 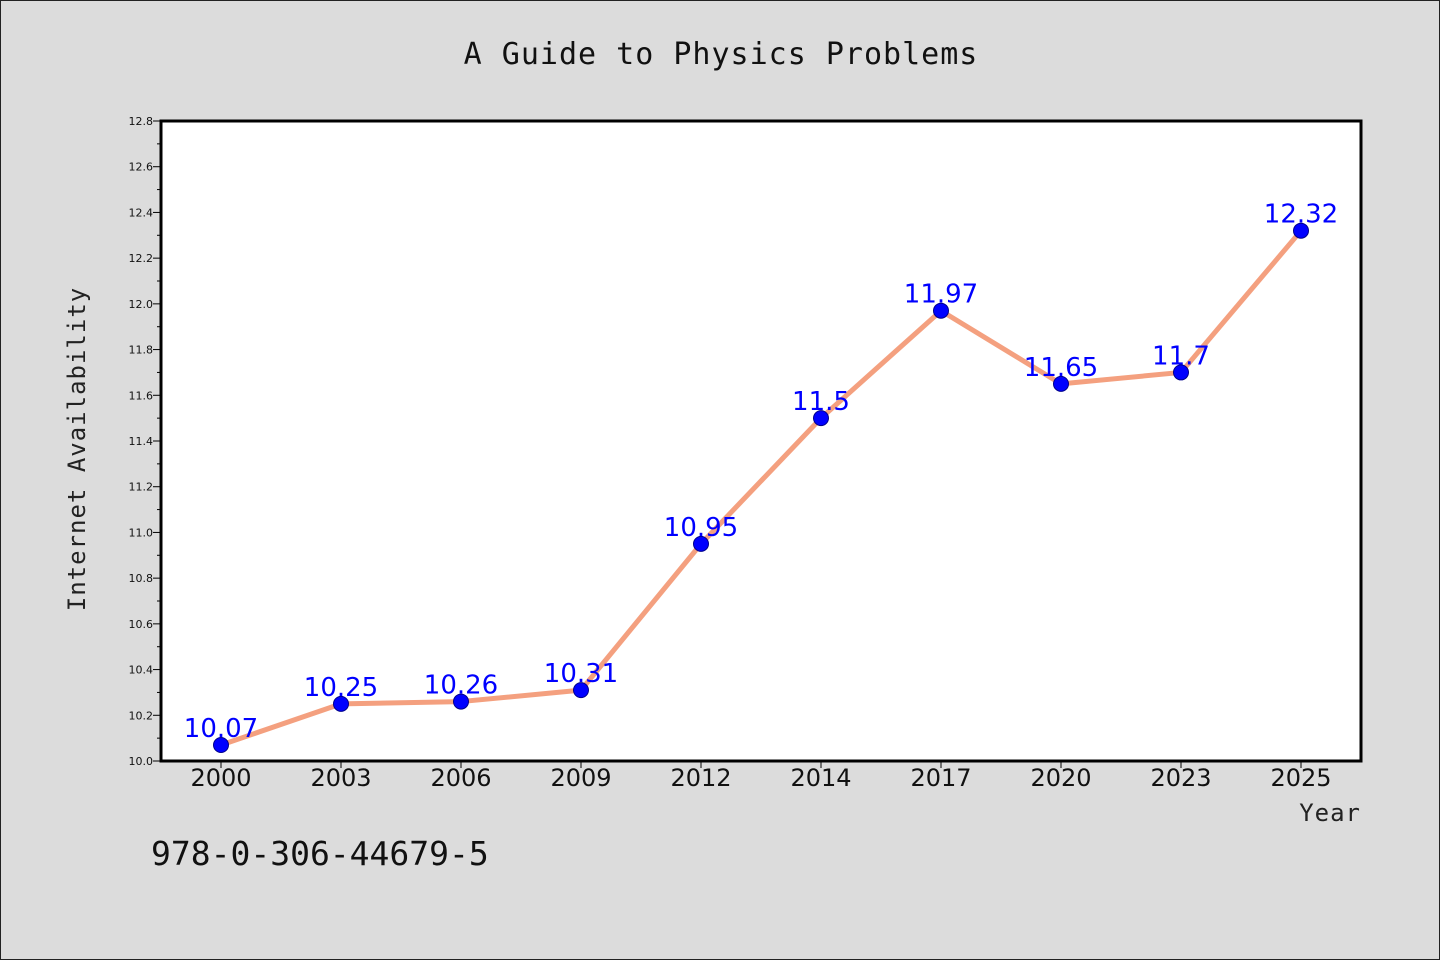 What do you see at coordinates (141, 624) in the screenshot?
I see `y-tick-label: 10.6` at bounding box center [141, 624].